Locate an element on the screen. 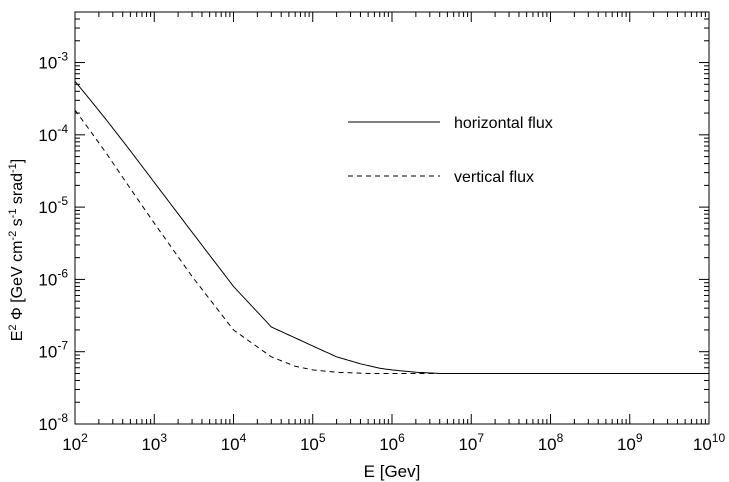  y-tick-label: 10⁻⁸ is located at coordinates (53, 422).